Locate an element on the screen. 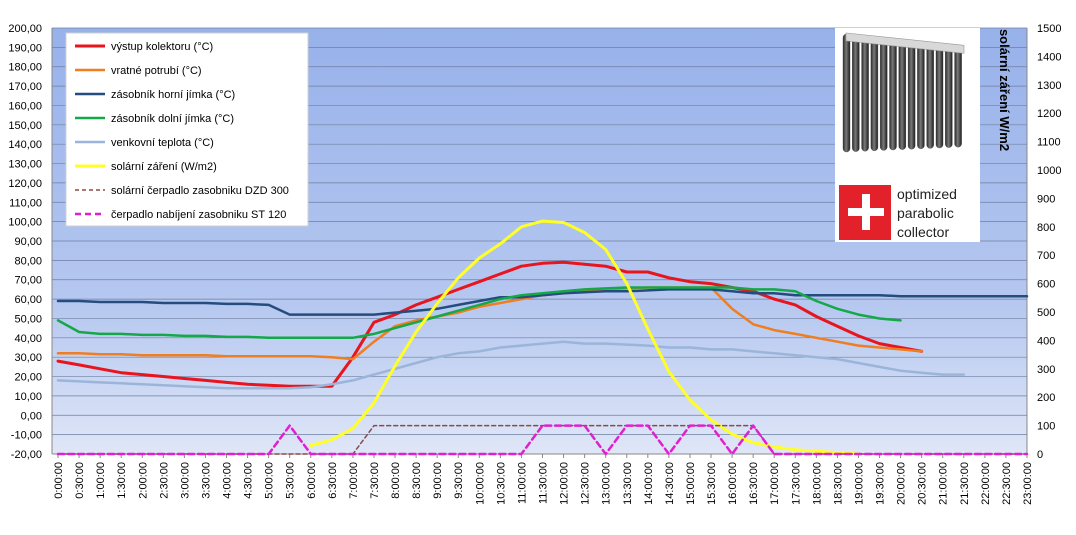  x-tick-label: 15:00:00 is located at coordinates (691, 483).